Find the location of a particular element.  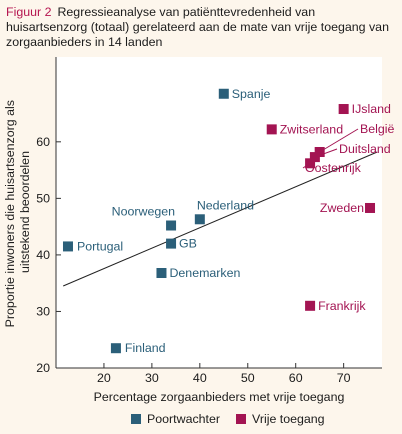

legend-swatch-vrije-toegang is located at coordinates (241, 419).